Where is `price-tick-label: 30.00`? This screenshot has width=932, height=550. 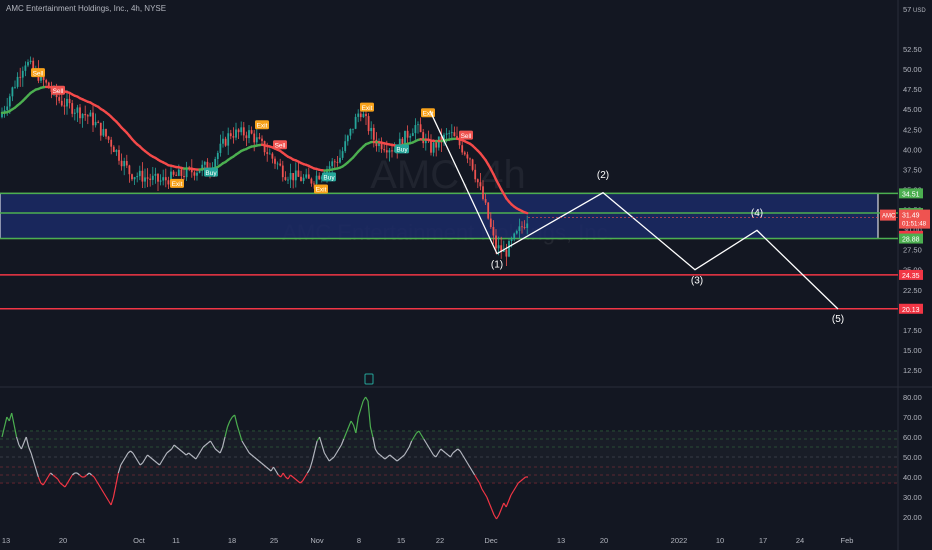 price-tick-label: 30.00 is located at coordinates (912, 230).